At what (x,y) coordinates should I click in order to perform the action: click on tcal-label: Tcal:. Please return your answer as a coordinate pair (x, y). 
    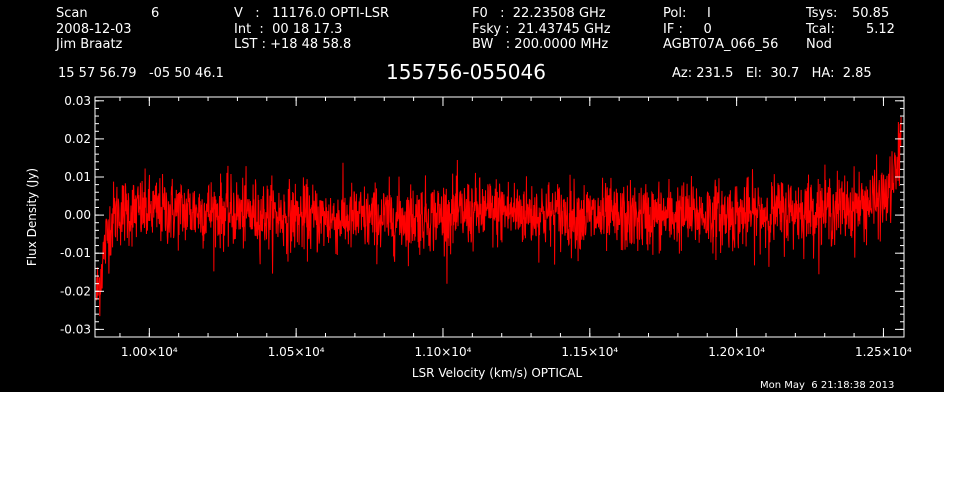
    Looking at the image, I should click on (820, 29).